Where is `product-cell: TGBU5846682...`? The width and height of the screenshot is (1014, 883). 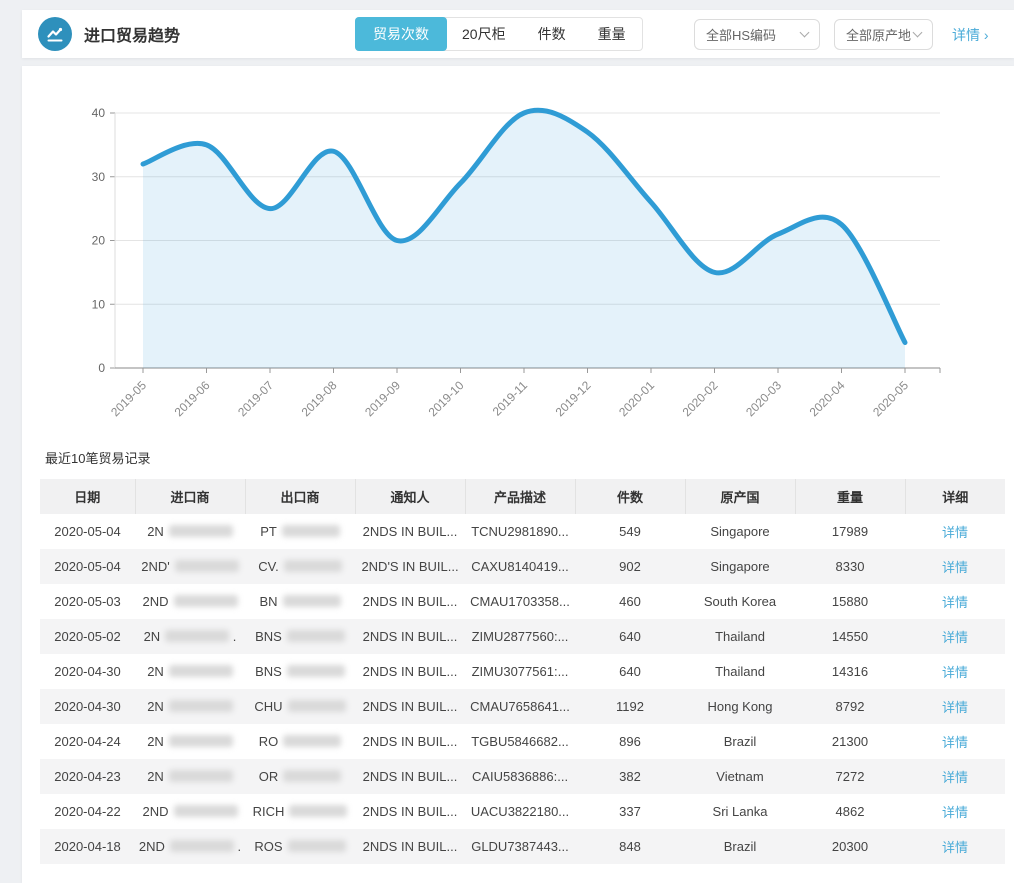
product-cell: TGBU5846682... is located at coordinates (520, 741).